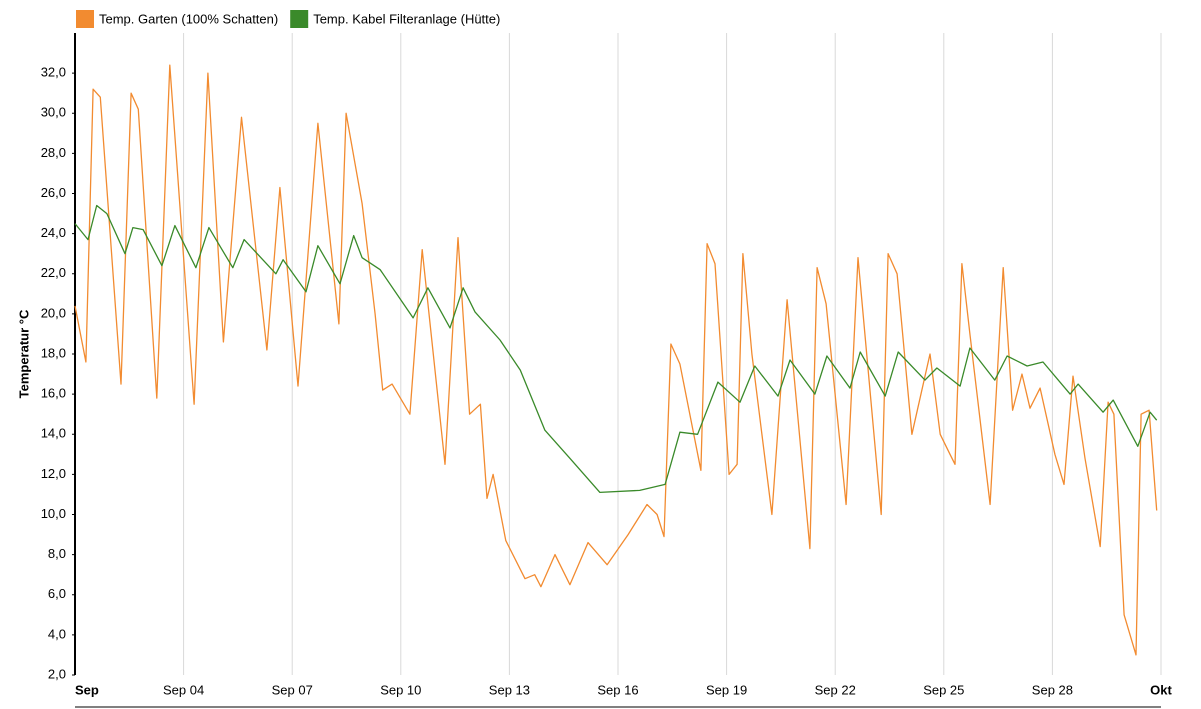  What do you see at coordinates (53, 112) in the screenshot?
I see `y-tick-label: 30,0` at bounding box center [53, 112].